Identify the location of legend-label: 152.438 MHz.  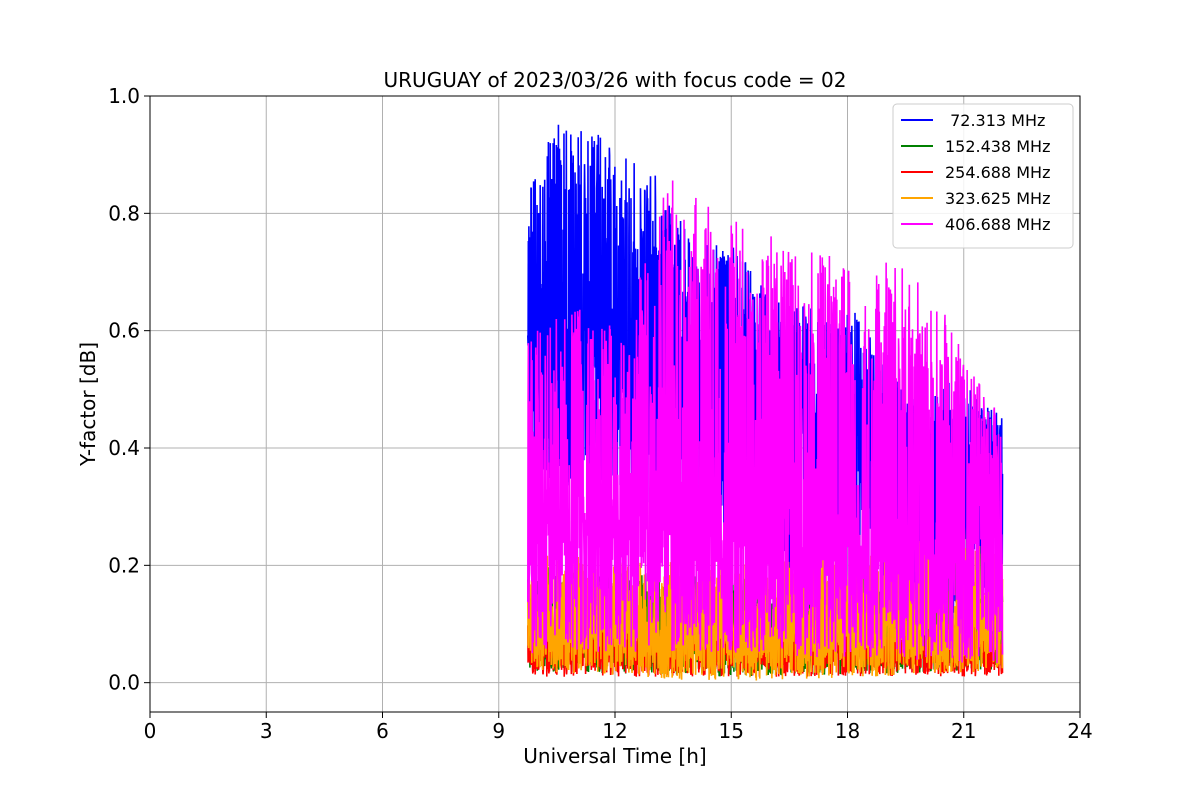
(997, 146).